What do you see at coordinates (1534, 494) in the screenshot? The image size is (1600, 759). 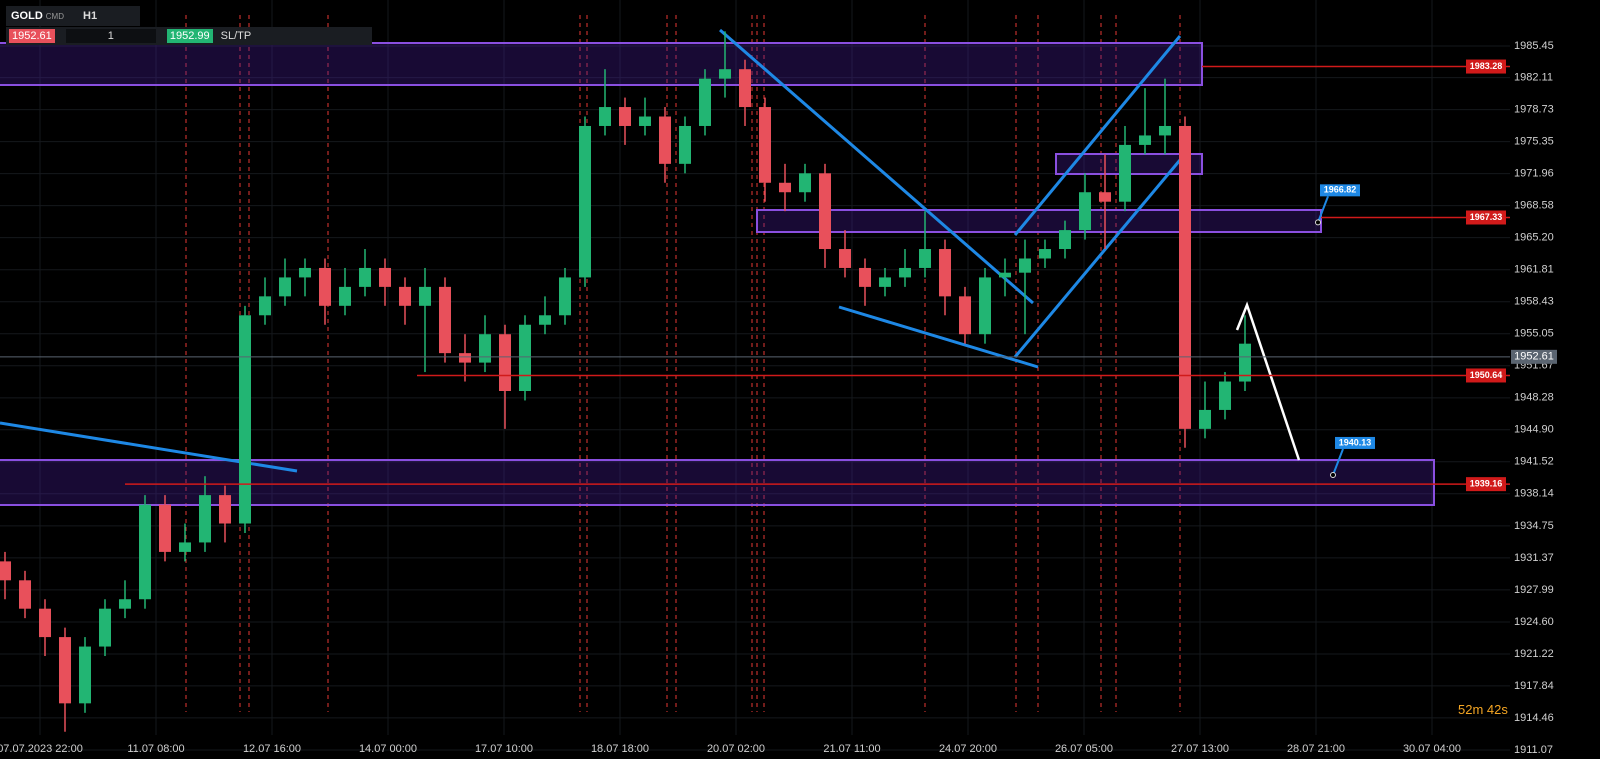 I see `y-tick-label: 1938.14` at bounding box center [1534, 494].